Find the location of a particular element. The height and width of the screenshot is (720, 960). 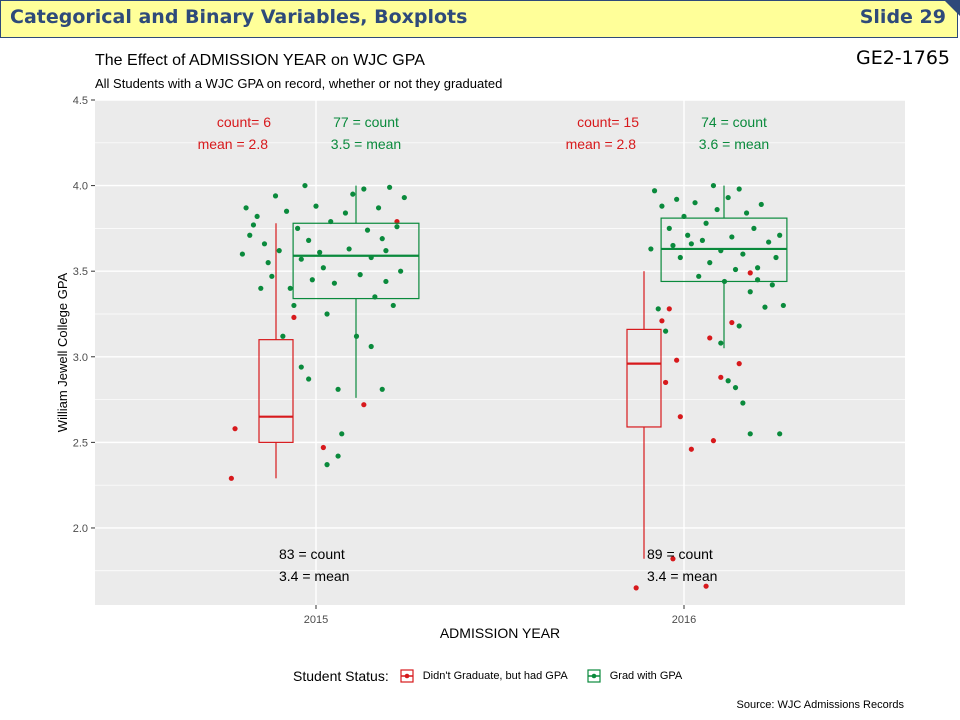

y-tick-label: 2.0 is located at coordinates (80, 529).